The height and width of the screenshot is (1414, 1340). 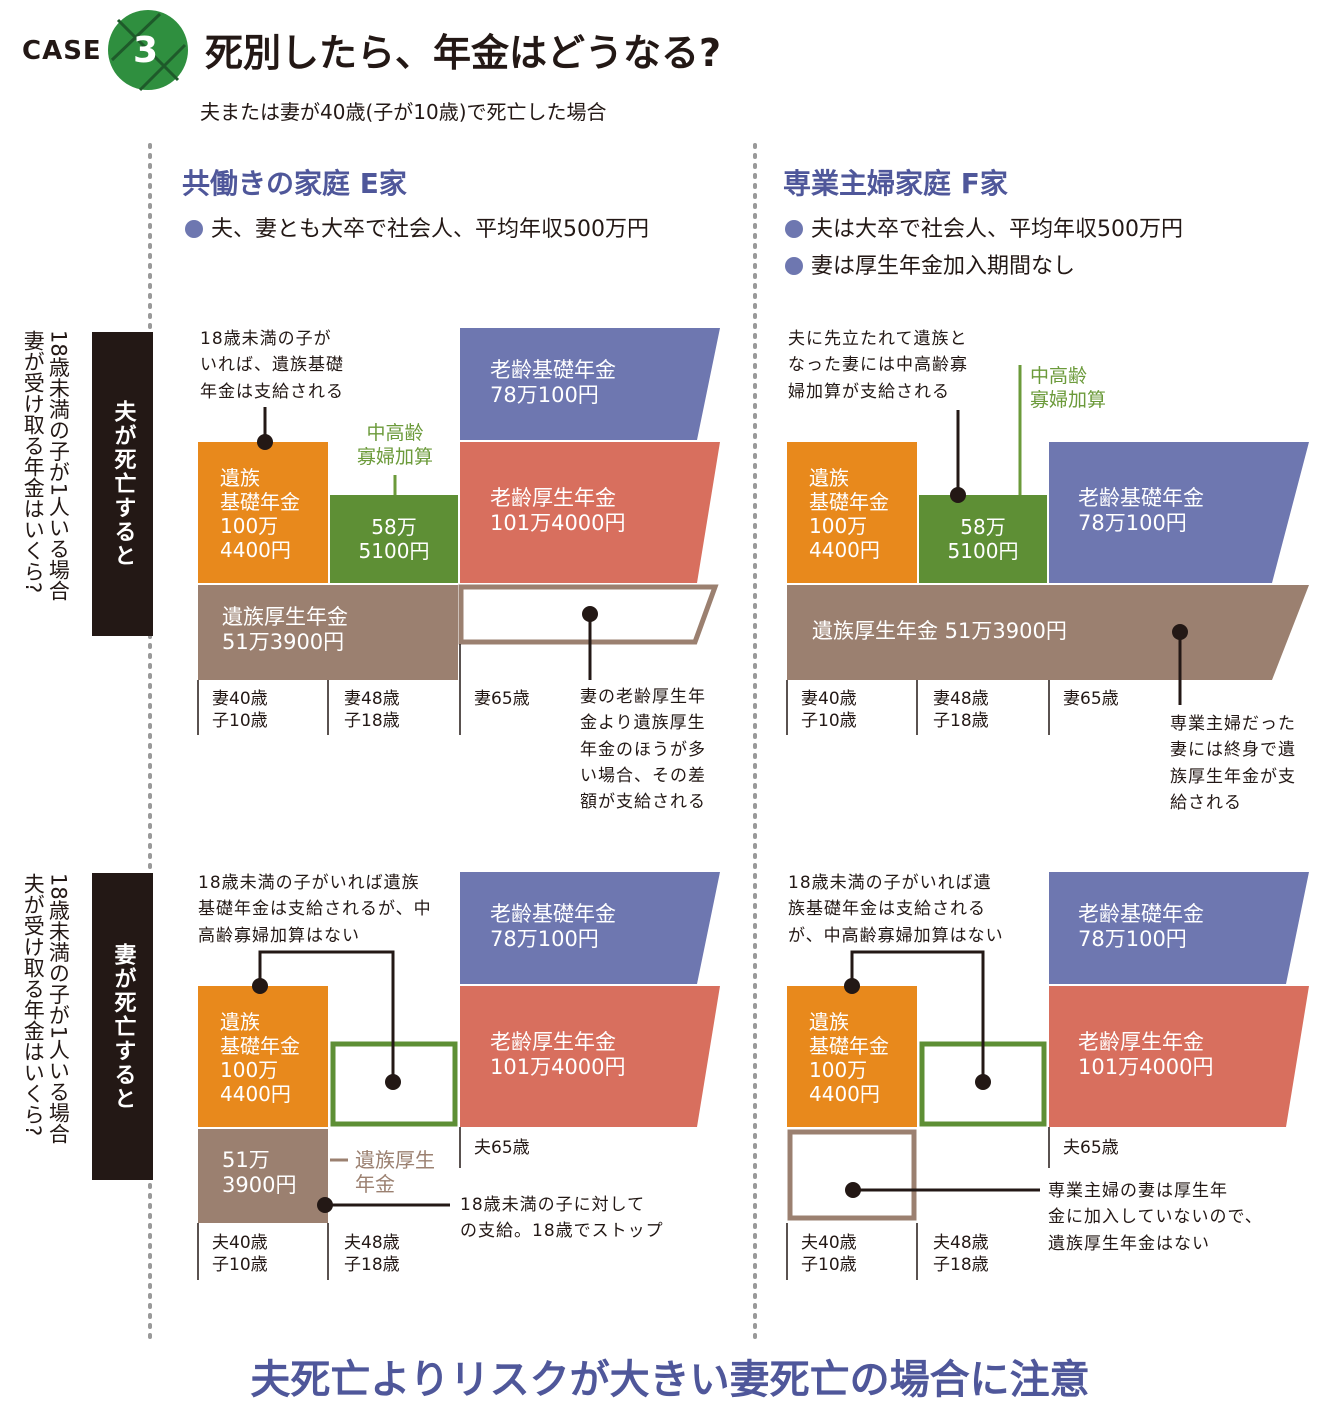 What do you see at coordinates (930, 267) in the screenshot?
I see `column-f-bullet: 妻は厚生年金加入期間なし` at bounding box center [930, 267].